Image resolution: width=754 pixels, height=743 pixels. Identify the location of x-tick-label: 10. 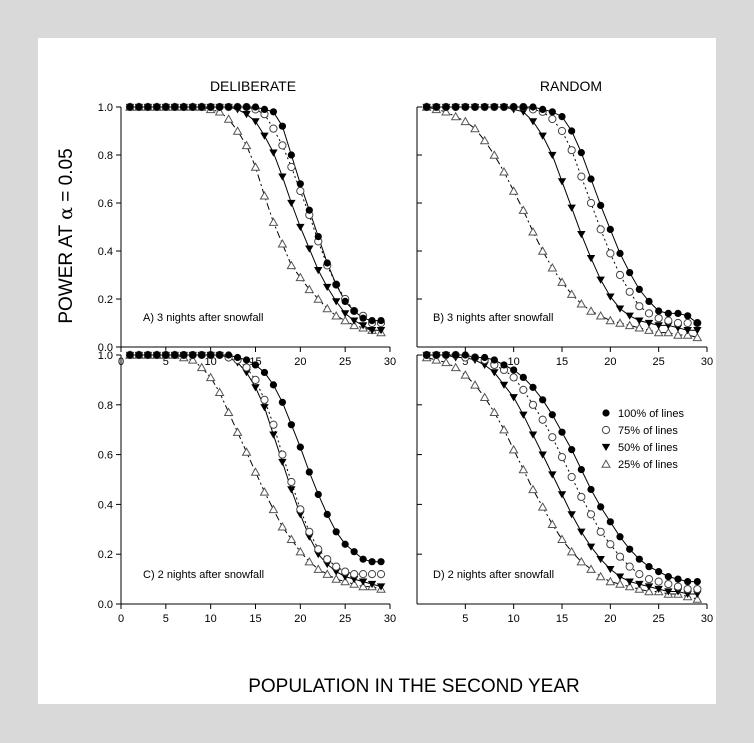
(211, 619).